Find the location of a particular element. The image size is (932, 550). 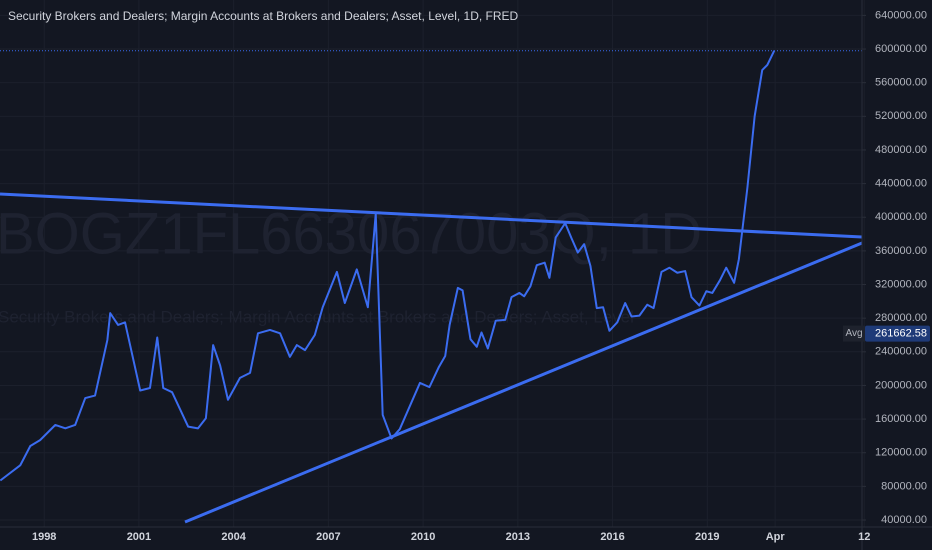

x-tick-label: Apr is located at coordinates (776, 537).